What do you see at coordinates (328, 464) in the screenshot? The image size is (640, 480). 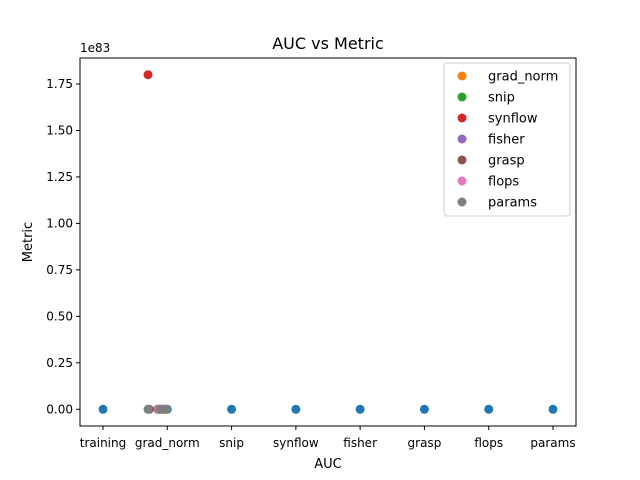 I see `x-axis-label: AUC` at bounding box center [328, 464].